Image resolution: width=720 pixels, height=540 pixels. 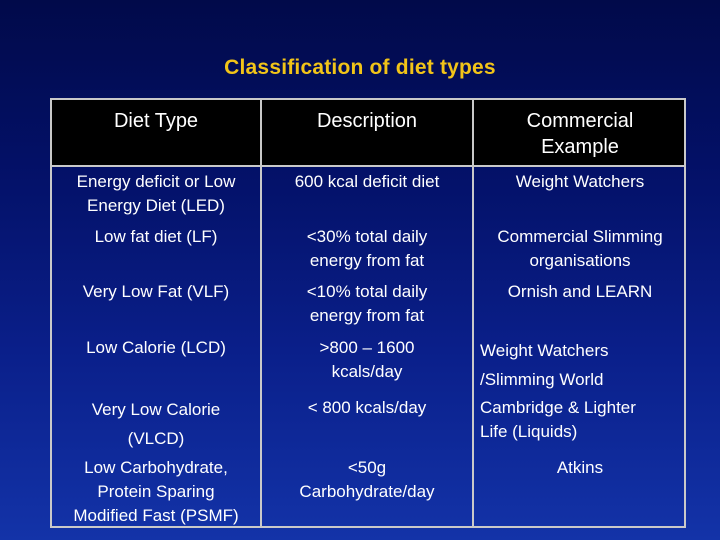 What do you see at coordinates (367, 303) in the screenshot?
I see `table-cell: <10% total daily energy from fat` at bounding box center [367, 303].